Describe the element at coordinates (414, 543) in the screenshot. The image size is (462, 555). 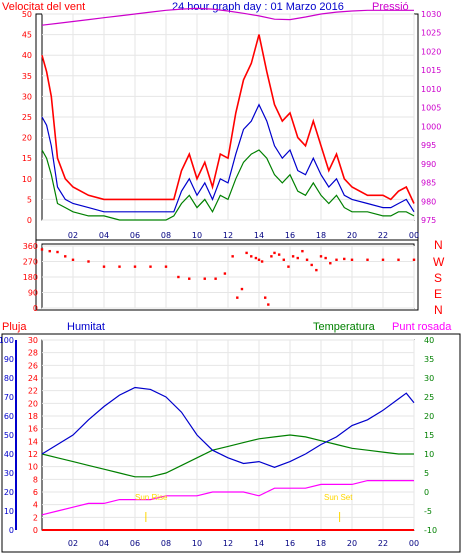
I see `humidity-x-tick: 00` at that location.